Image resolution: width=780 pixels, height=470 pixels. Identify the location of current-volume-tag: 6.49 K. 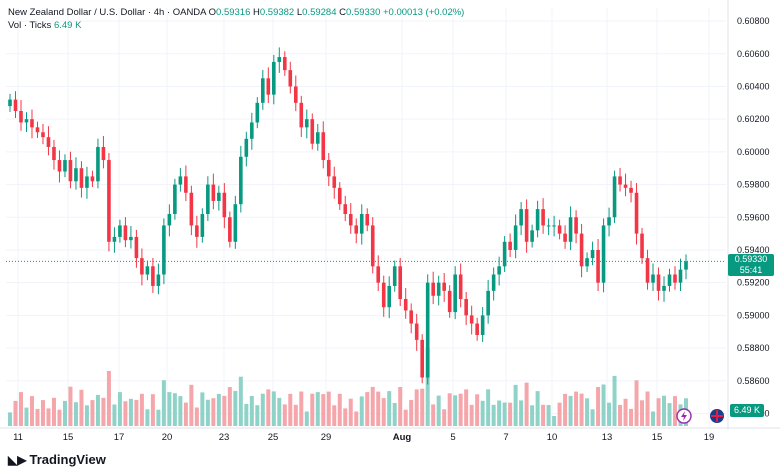
(747, 410).